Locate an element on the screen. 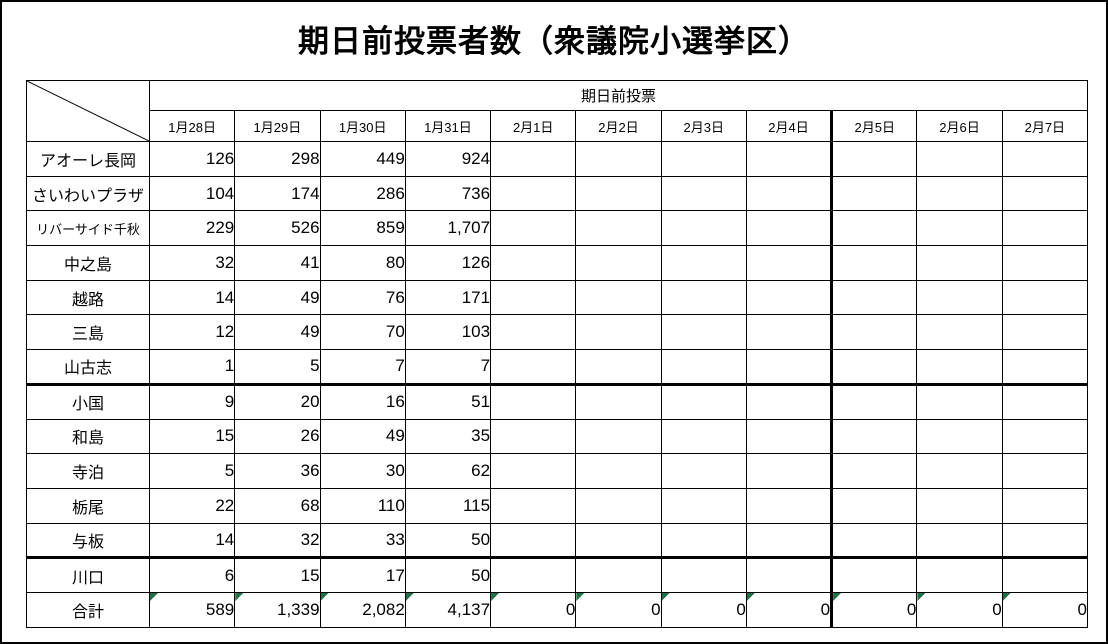  cell-value: 32 is located at coordinates (192, 263).